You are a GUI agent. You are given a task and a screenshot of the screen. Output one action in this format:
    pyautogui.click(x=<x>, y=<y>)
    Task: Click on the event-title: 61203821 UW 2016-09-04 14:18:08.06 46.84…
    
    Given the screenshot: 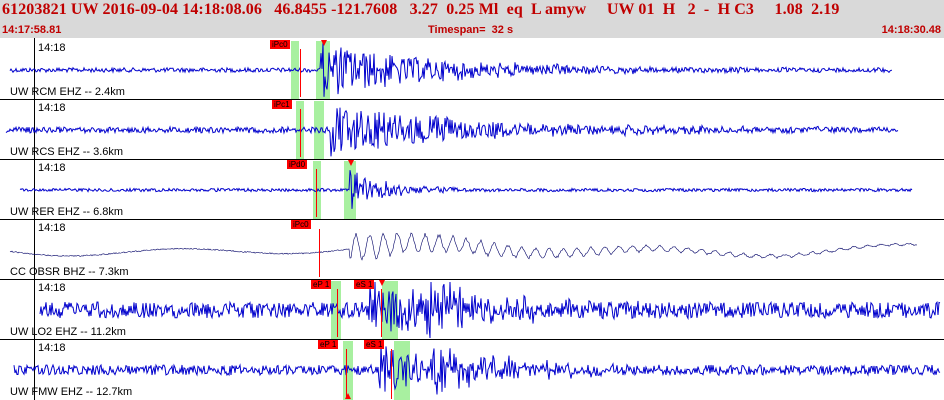 What is the action you would take?
    pyautogui.click(x=421, y=9)
    